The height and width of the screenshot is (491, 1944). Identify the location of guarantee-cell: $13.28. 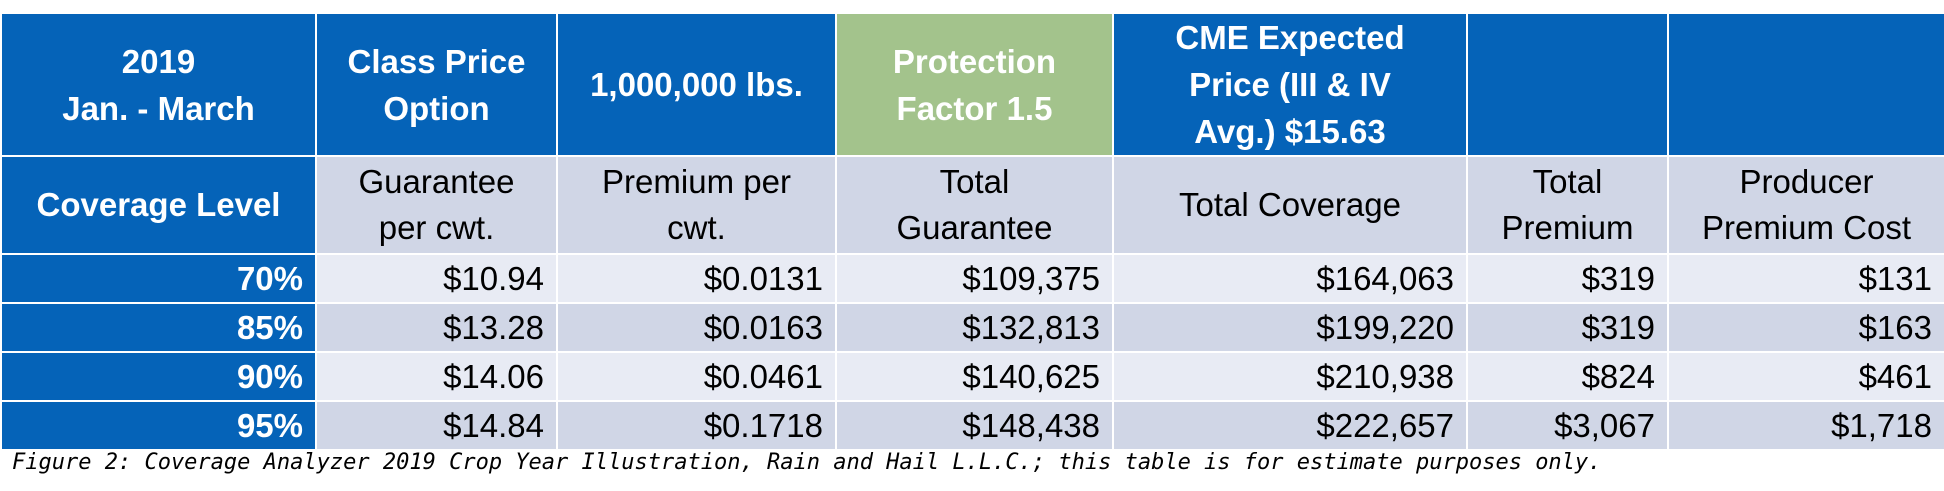
(436, 327).